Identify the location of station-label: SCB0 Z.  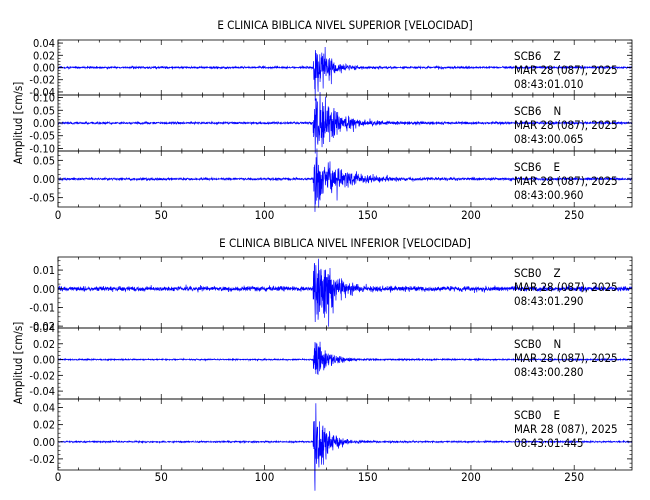
(537, 273).